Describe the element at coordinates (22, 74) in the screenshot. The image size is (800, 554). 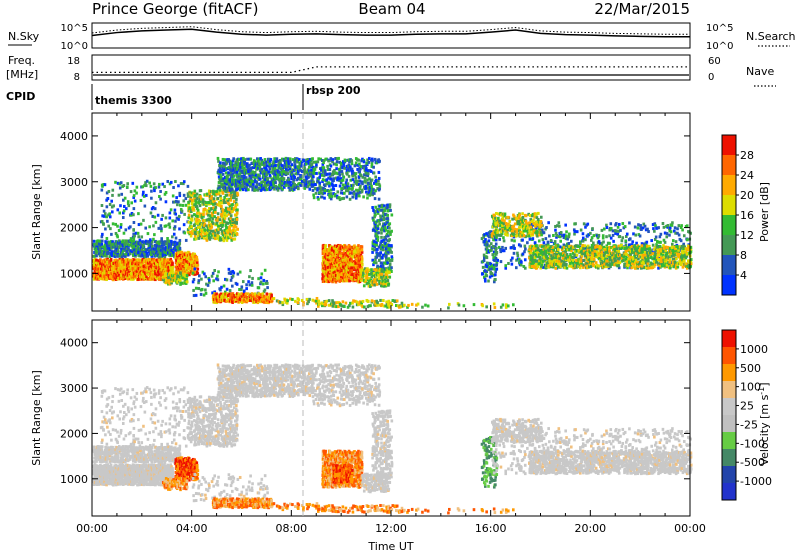
I see `frequency-left-unit: [MHz]` at that location.